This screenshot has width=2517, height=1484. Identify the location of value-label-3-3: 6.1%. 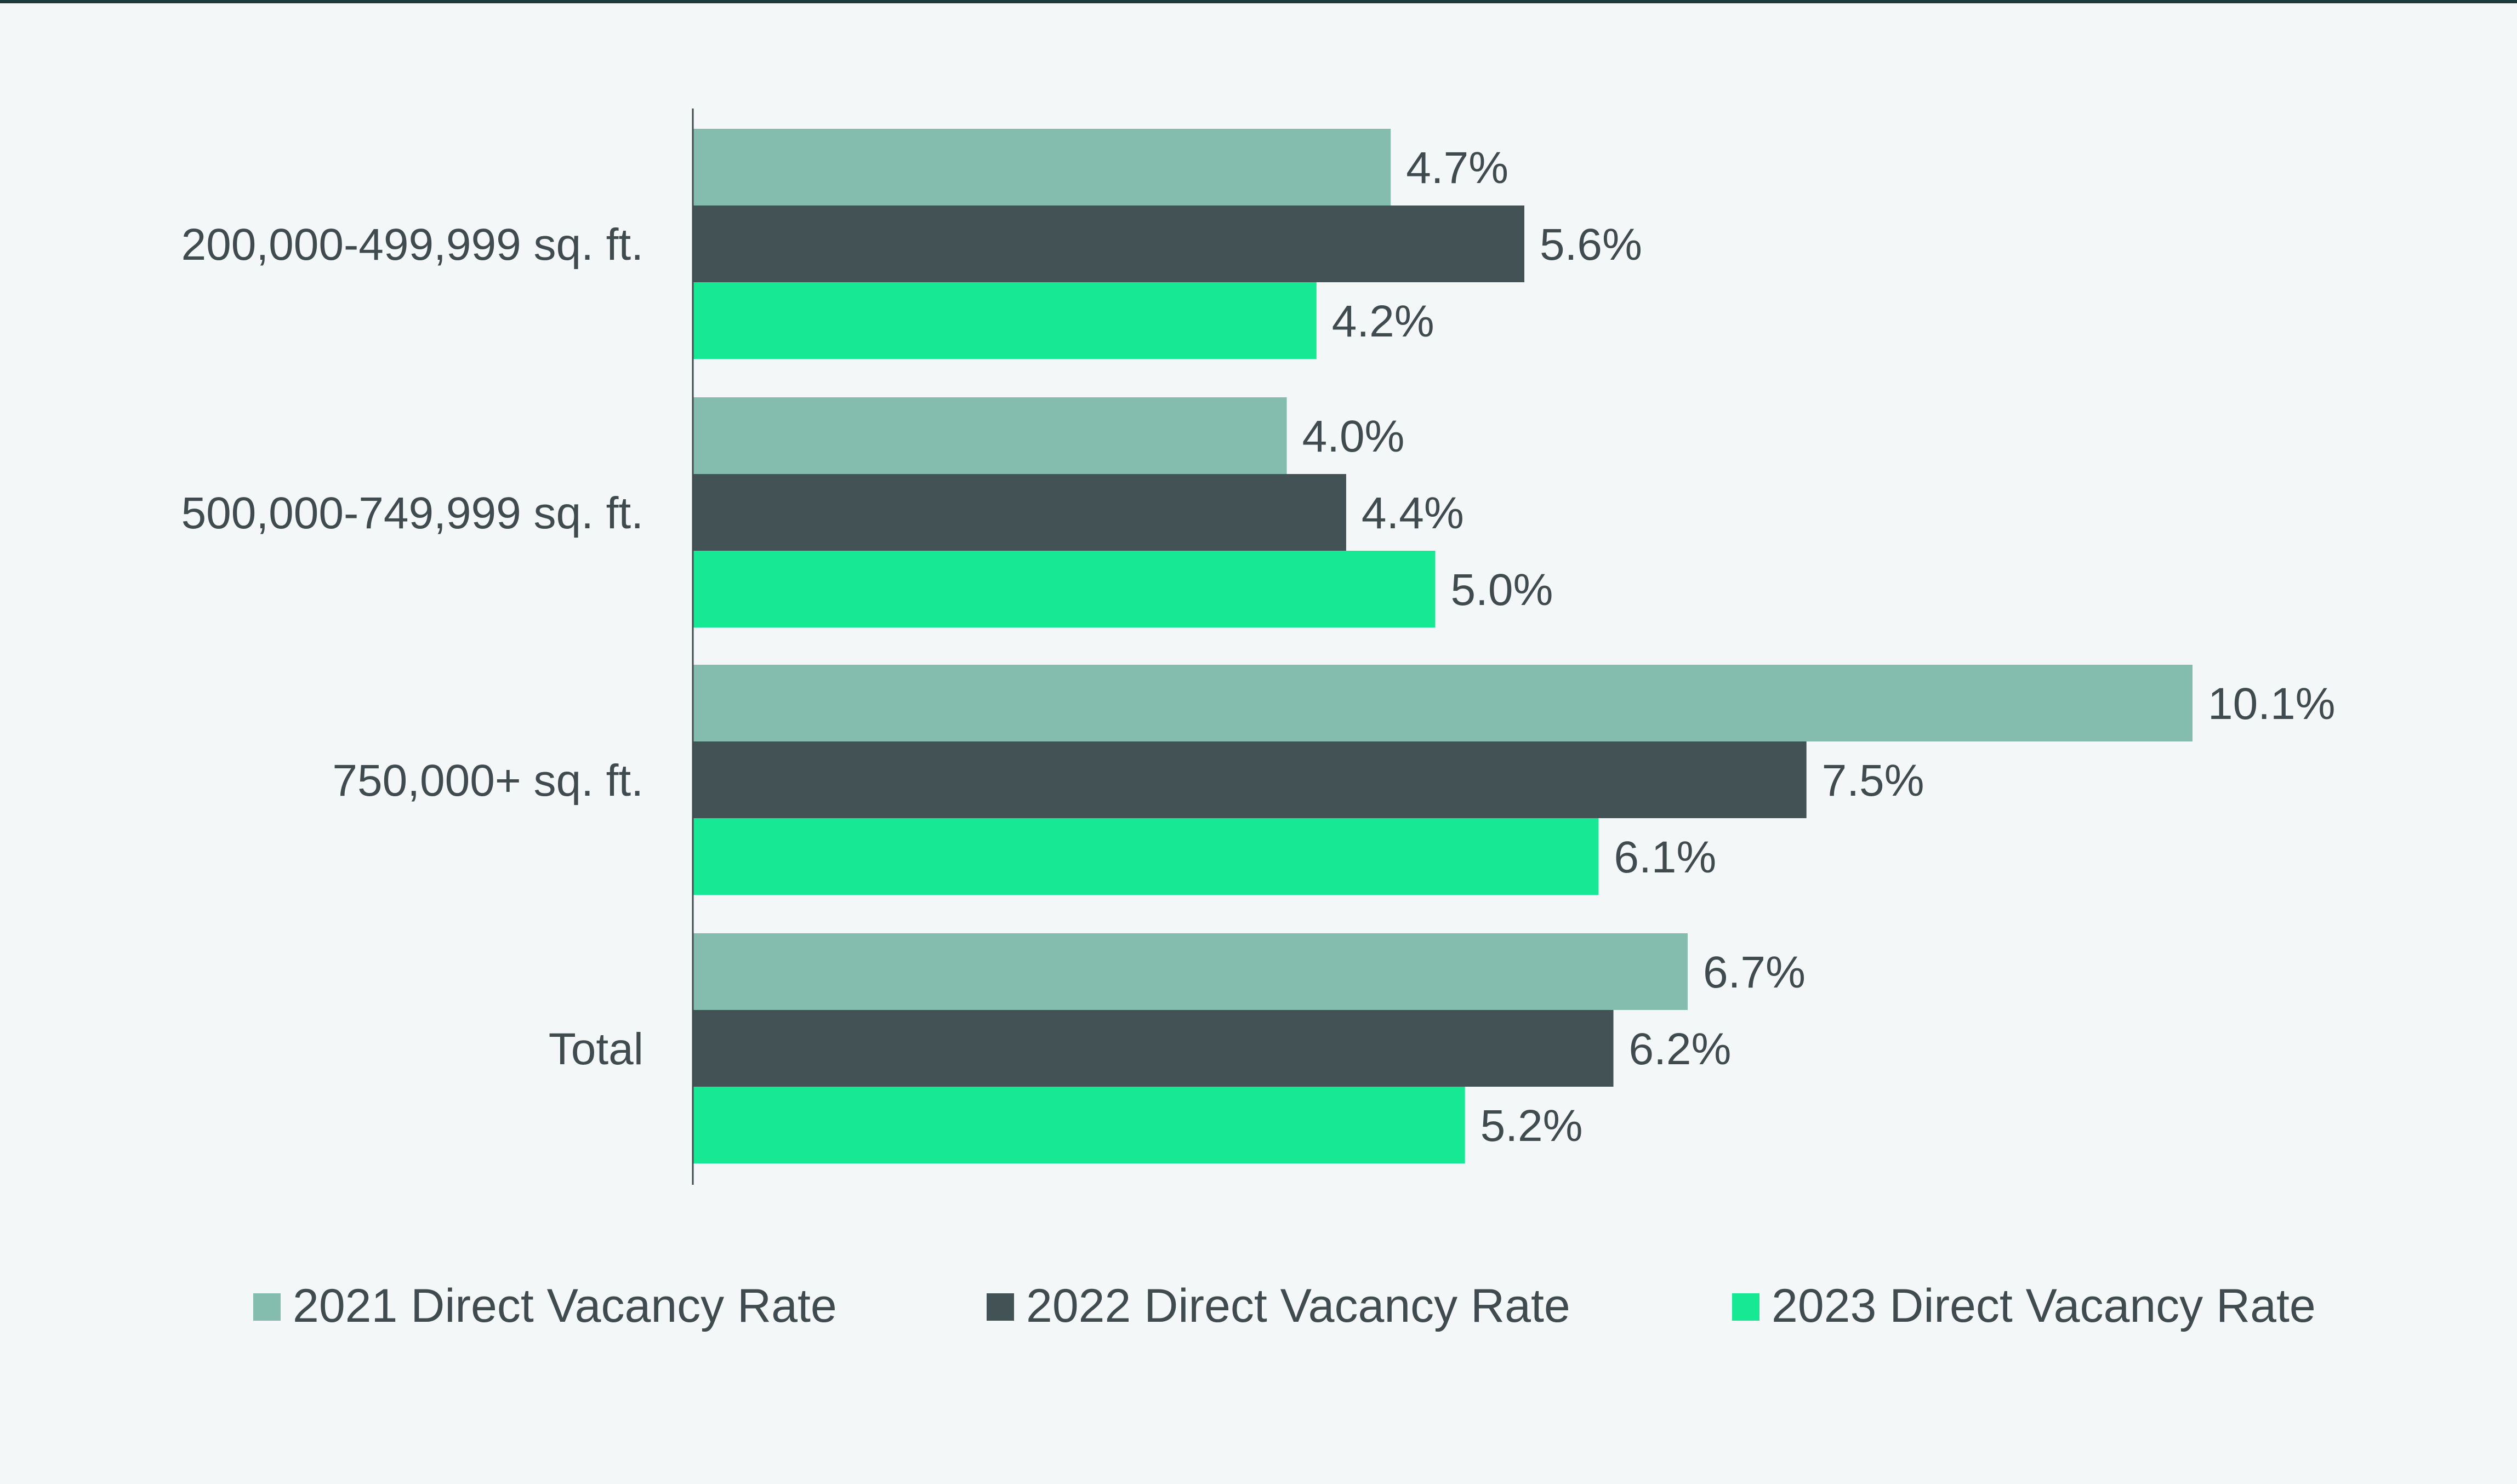
(1665, 857).